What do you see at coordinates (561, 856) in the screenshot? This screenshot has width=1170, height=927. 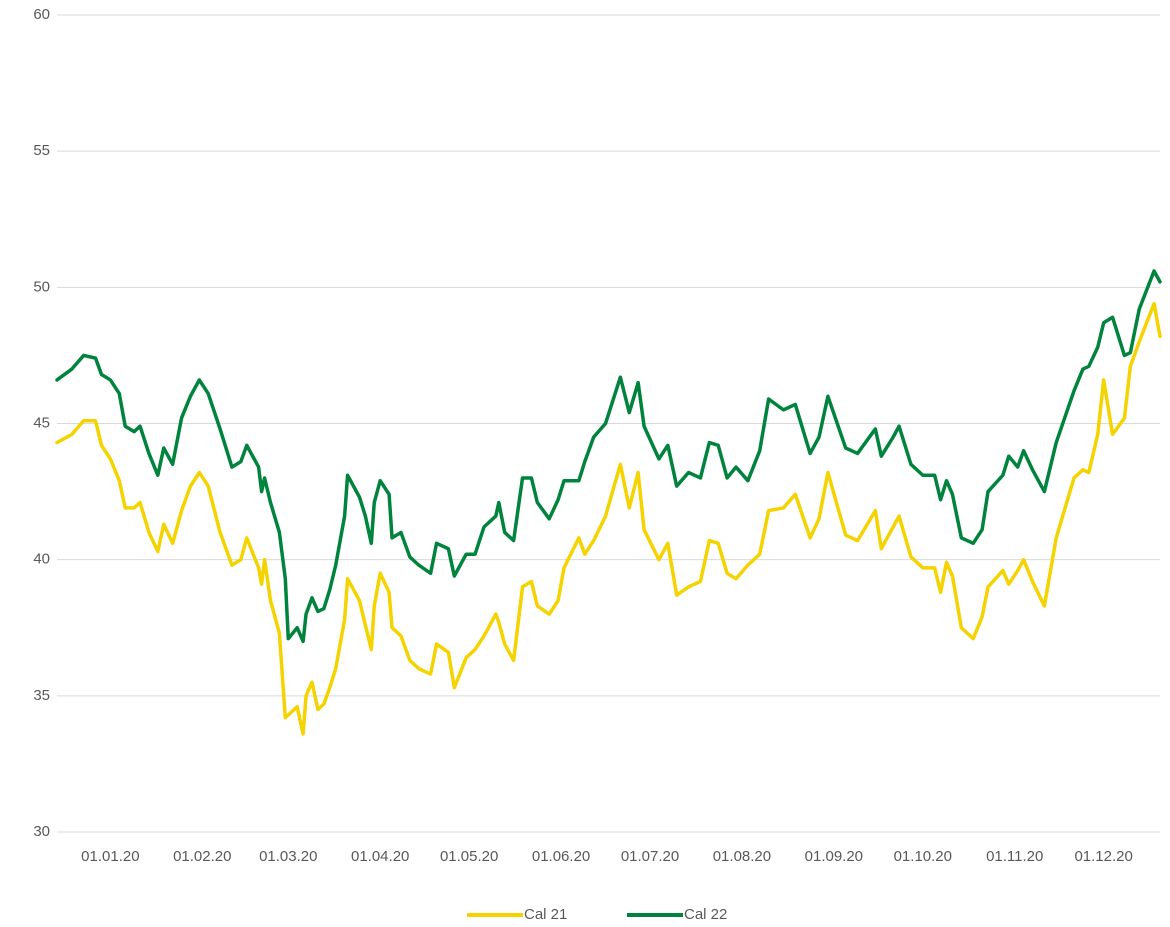 I see `x-tick-label: 01.06.20` at bounding box center [561, 856].